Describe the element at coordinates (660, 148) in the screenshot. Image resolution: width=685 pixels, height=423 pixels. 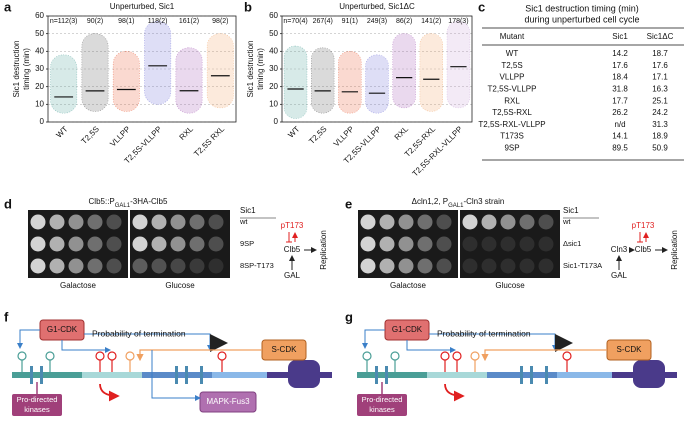
I see `table-cell: 50.9` at that location.